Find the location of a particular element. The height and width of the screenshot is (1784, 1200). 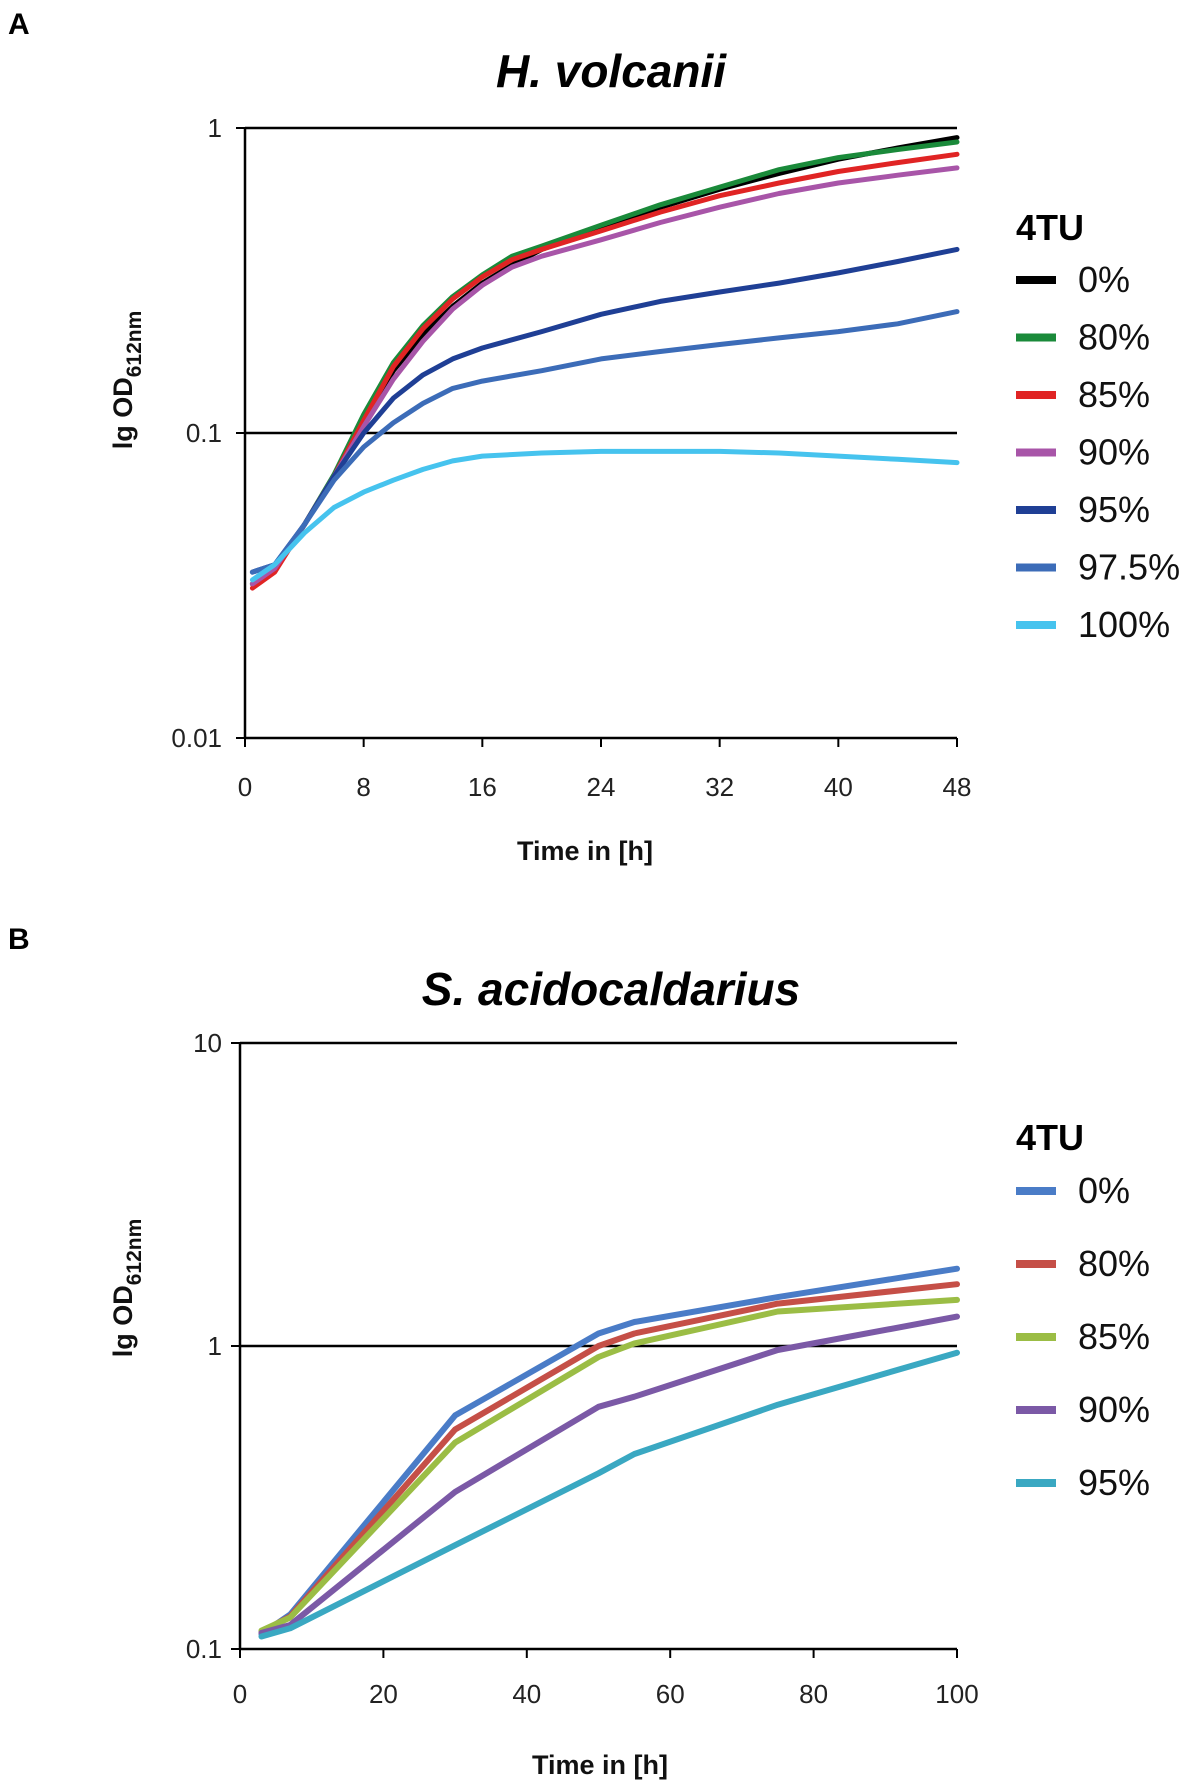

panel-a-legend-label: 85% is located at coordinates (1114, 394).